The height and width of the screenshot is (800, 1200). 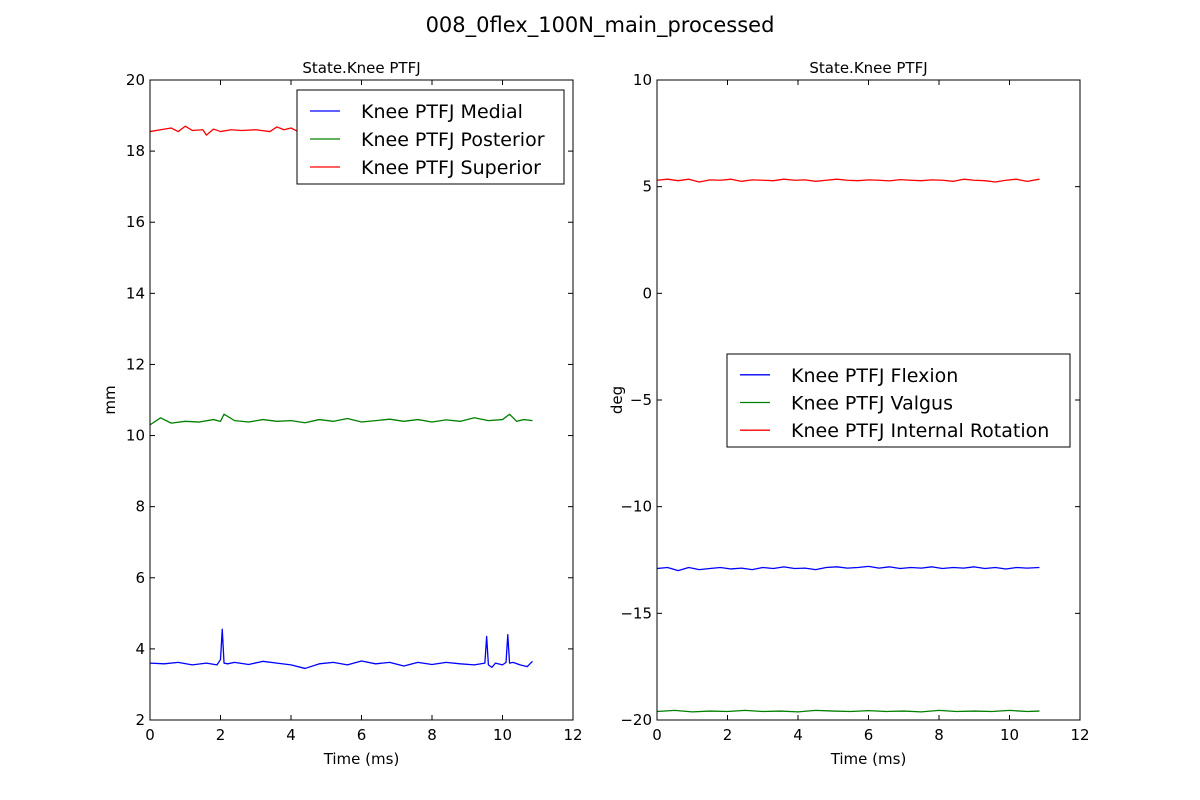 What do you see at coordinates (641, 400) in the screenshot?
I see `y-tick-label: −5` at bounding box center [641, 400].